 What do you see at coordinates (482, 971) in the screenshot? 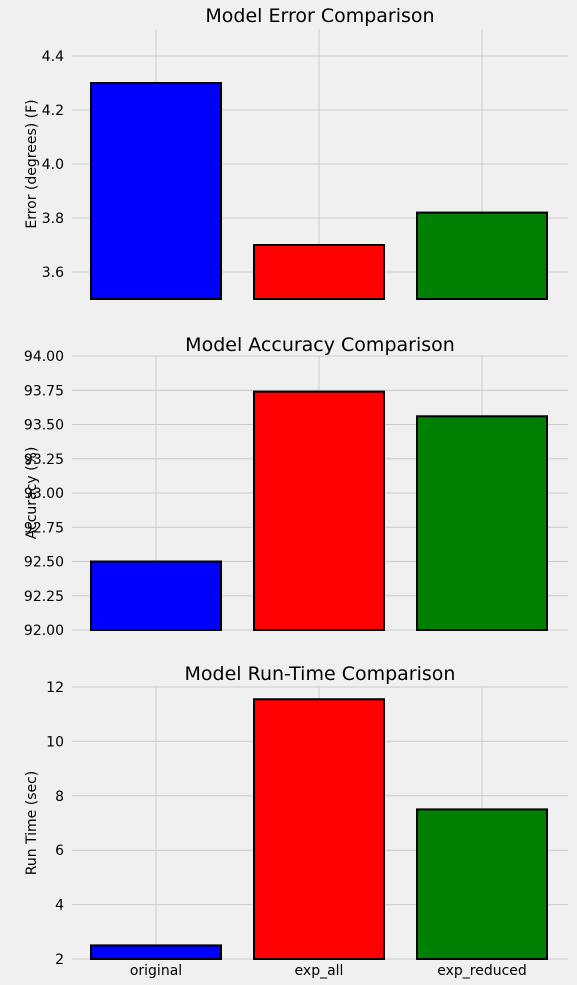
I see `x-tick-label: exp_reduced` at bounding box center [482, 971].